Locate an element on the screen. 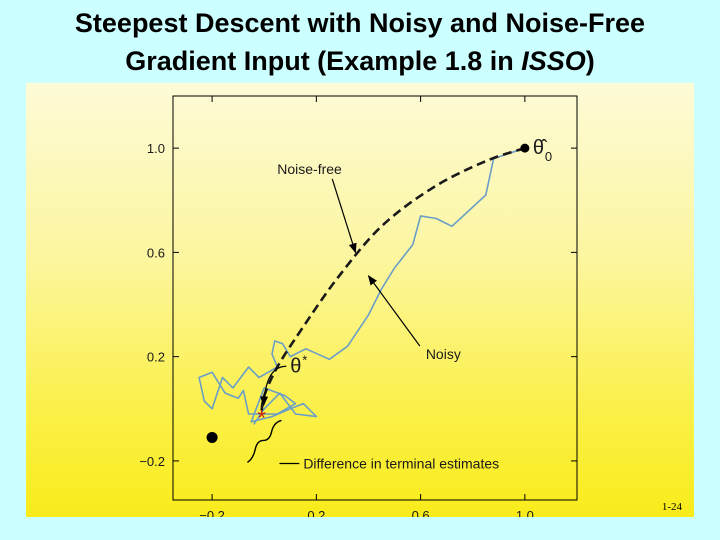 This screenshot has height=540, width=720. title-line-2-prefix: Gradient Input (Example 1.8 in is located at coordinates (323, 61).